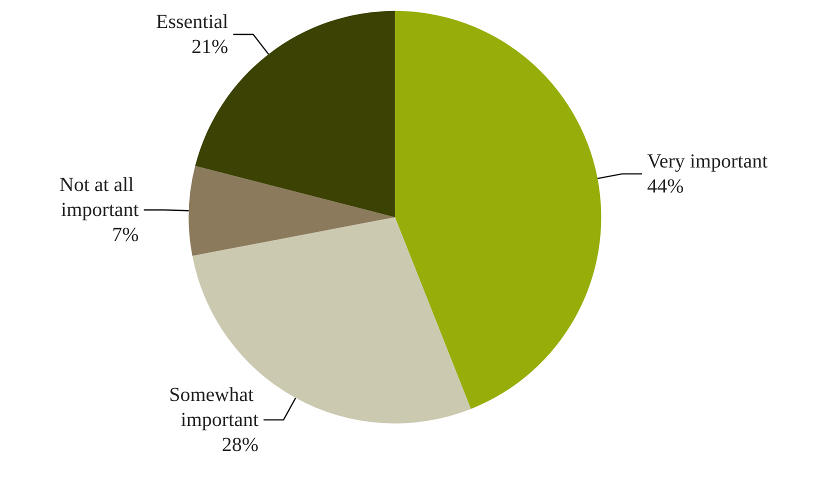 Image resolution: width=835 pixels, height=497 pixels. I want to click on data-label: 21%, so click(210, 47).